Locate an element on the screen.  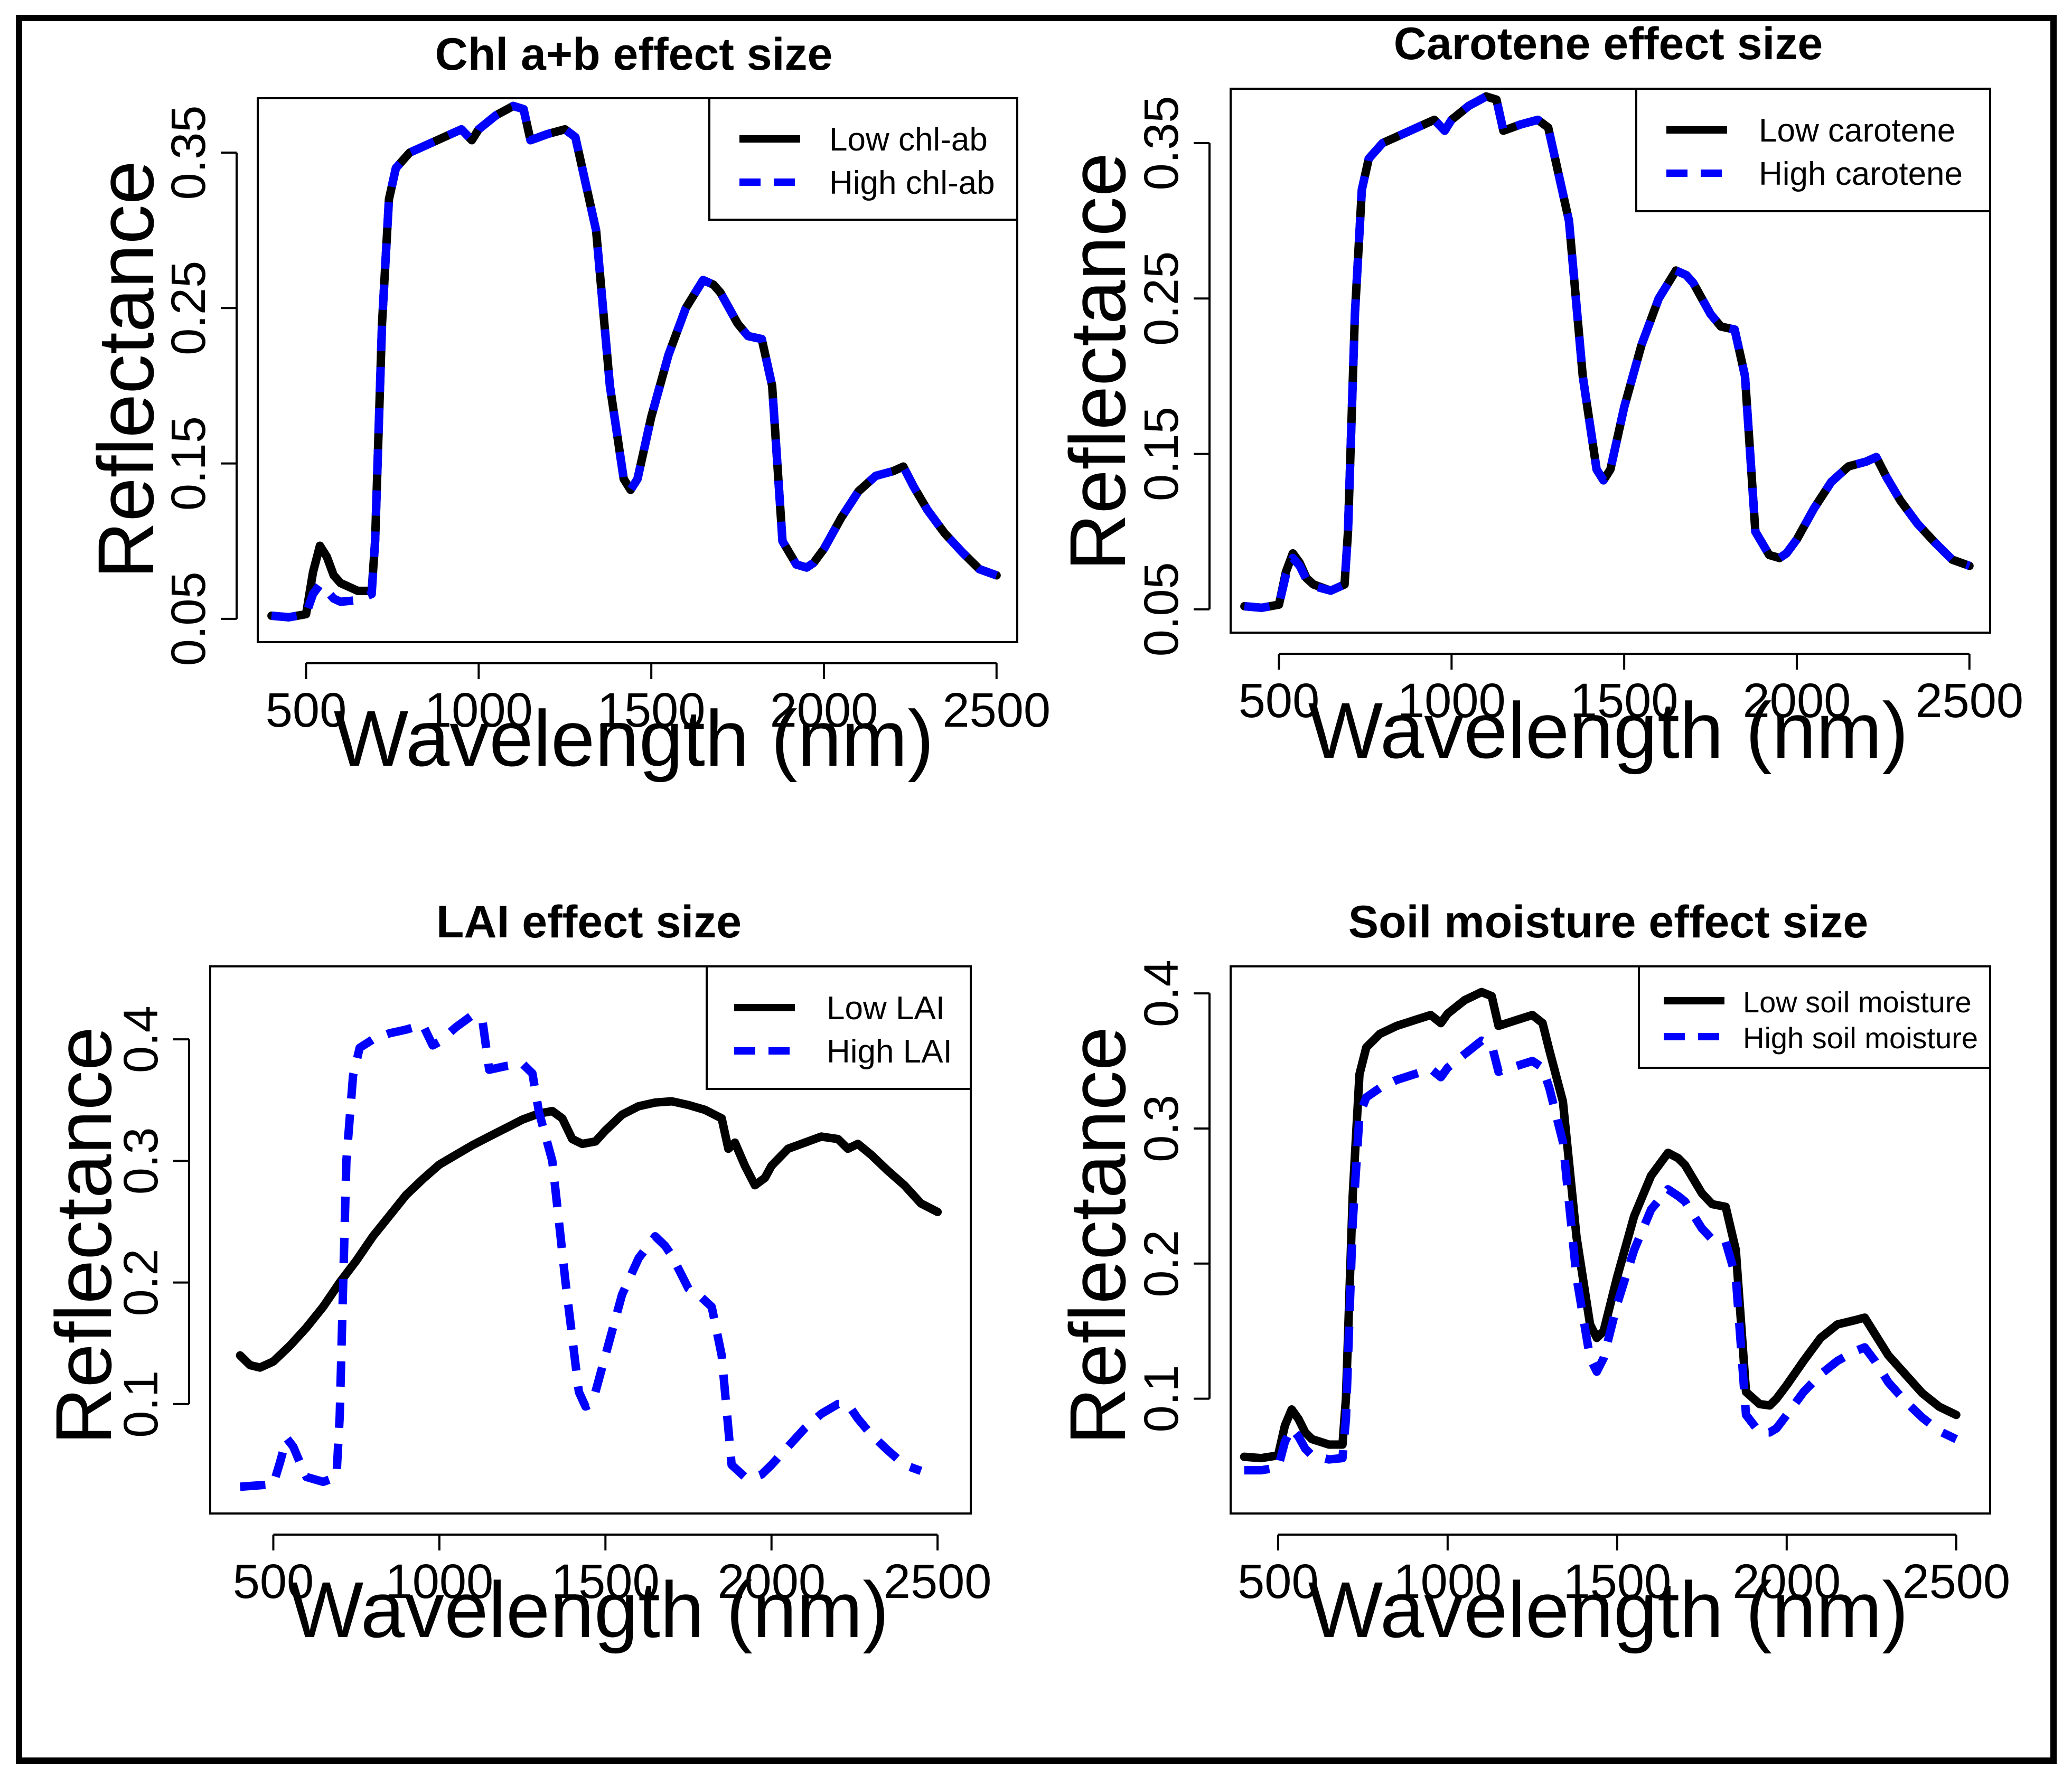
panel-4-y-tick-label: 0.4 is located at coordinates (1162, 993).